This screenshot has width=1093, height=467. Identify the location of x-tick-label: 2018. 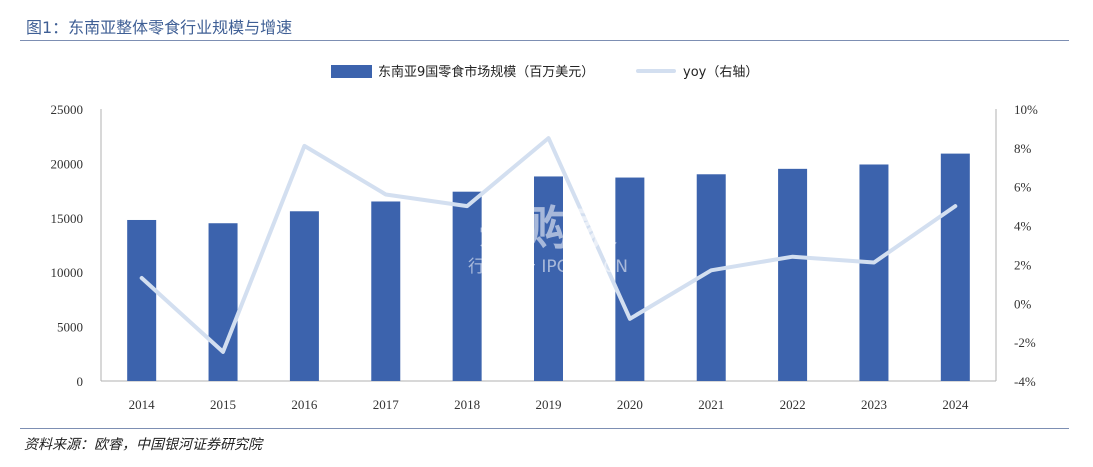
(467, 404).